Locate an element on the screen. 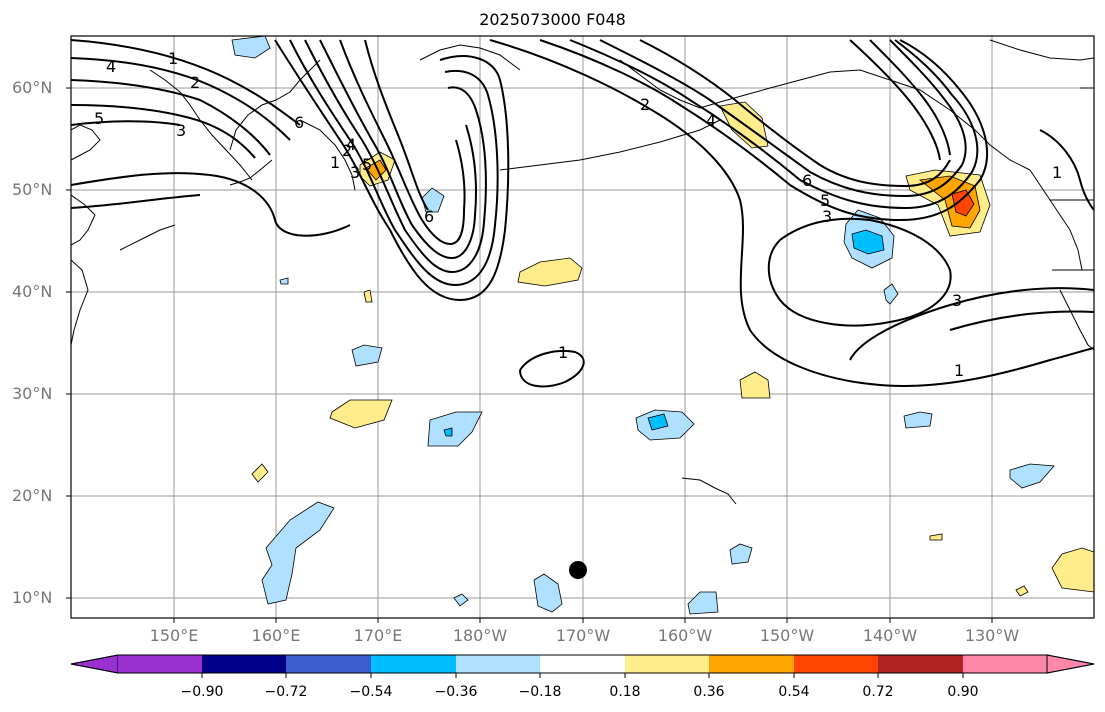  lon-label-160e: 160°E is located at coordinates (276, 635).